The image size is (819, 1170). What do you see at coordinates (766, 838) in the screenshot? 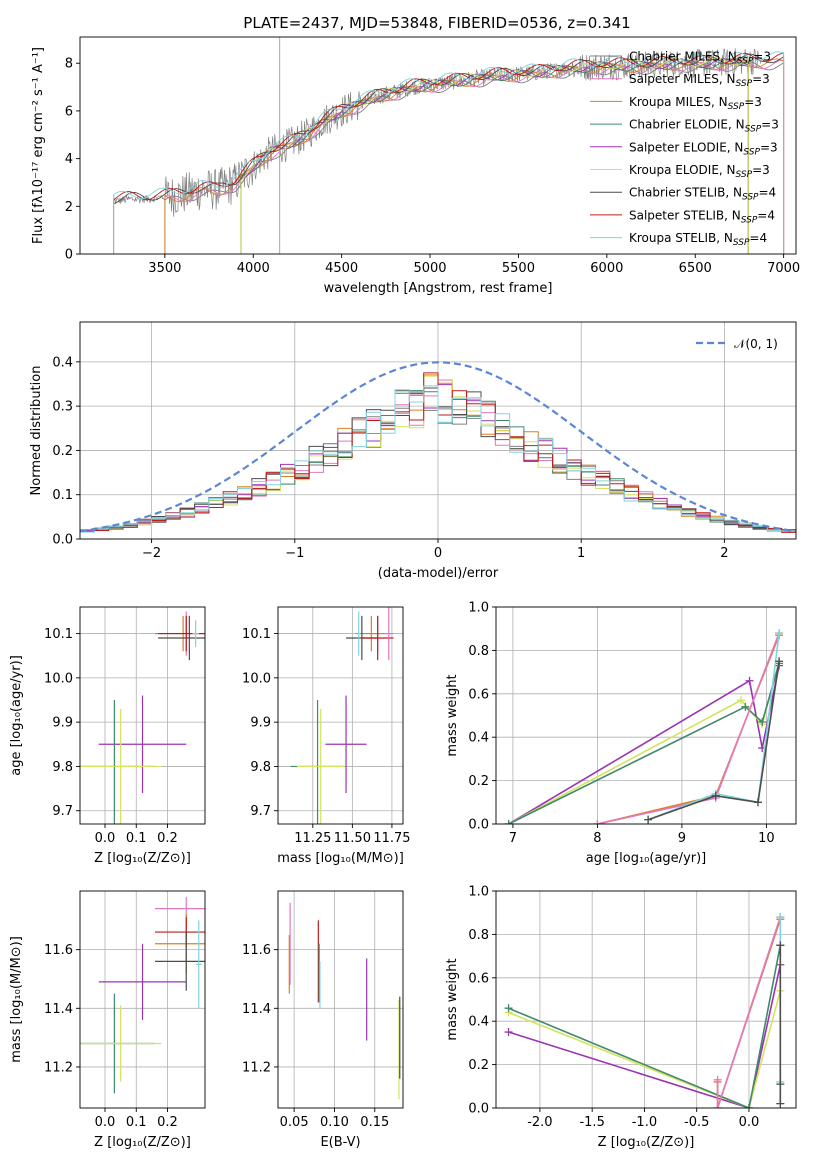
I see `x-tick-label: 10` at bounding box center [766, 838].